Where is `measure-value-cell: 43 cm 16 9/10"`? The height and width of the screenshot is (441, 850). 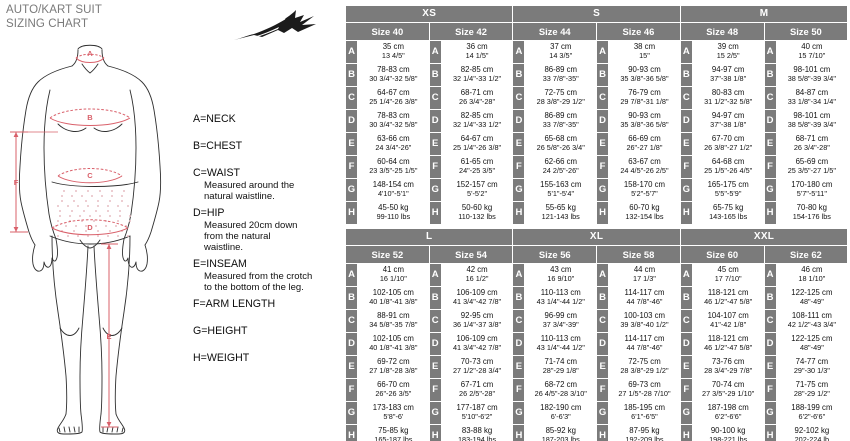
measure-value-cell: 43 cm 16 9/10" is located at coordinates (561, 275).